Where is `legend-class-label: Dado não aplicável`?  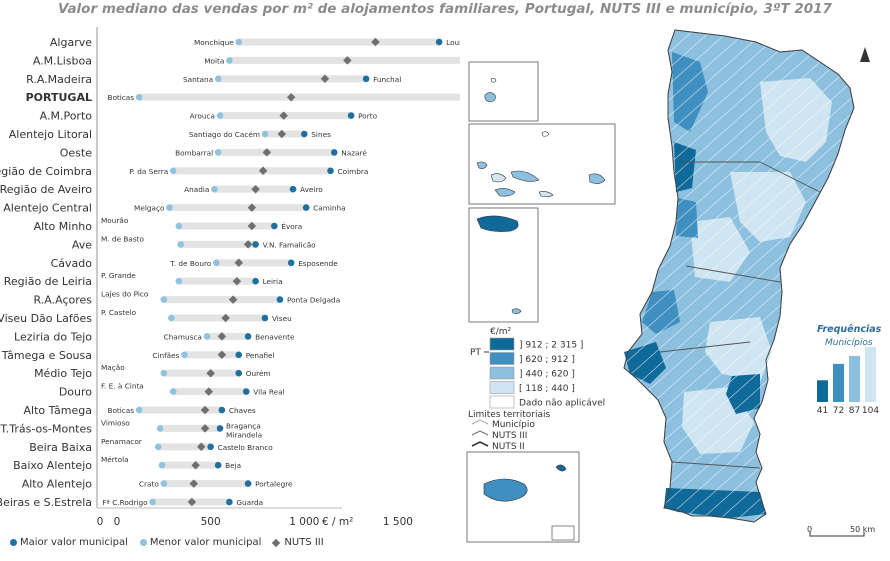
legend-class-label: Dado não aplicável is located at coordinates (562, 404).